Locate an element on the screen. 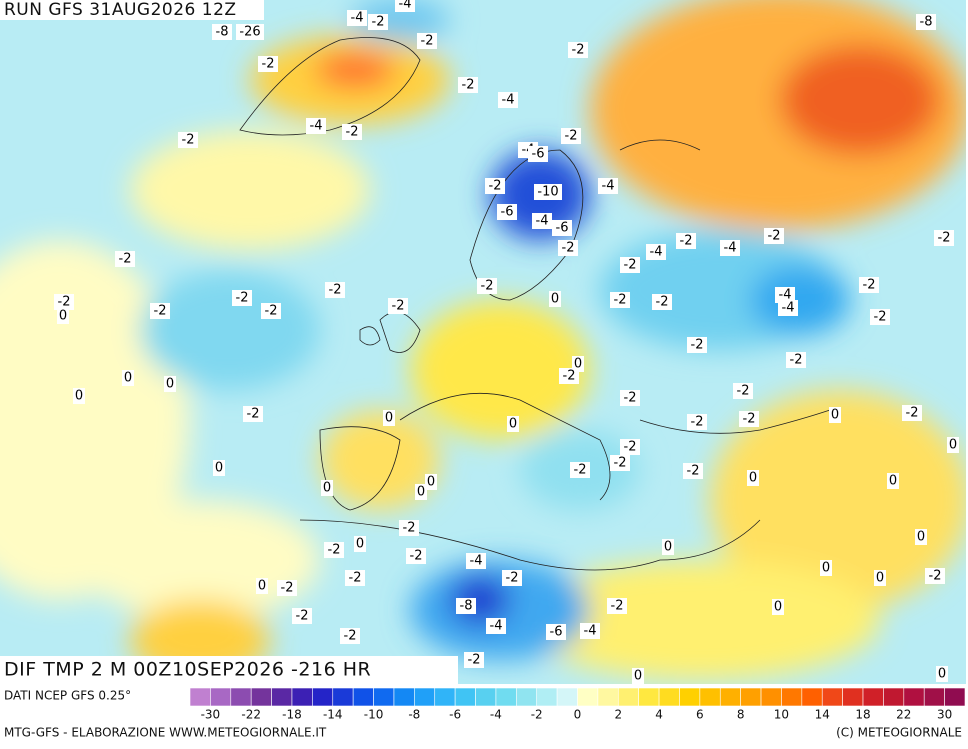 The height and width of the screenshot is (749, 968). colorbar-tick-label: 8 is located at coordinates (741, 715).